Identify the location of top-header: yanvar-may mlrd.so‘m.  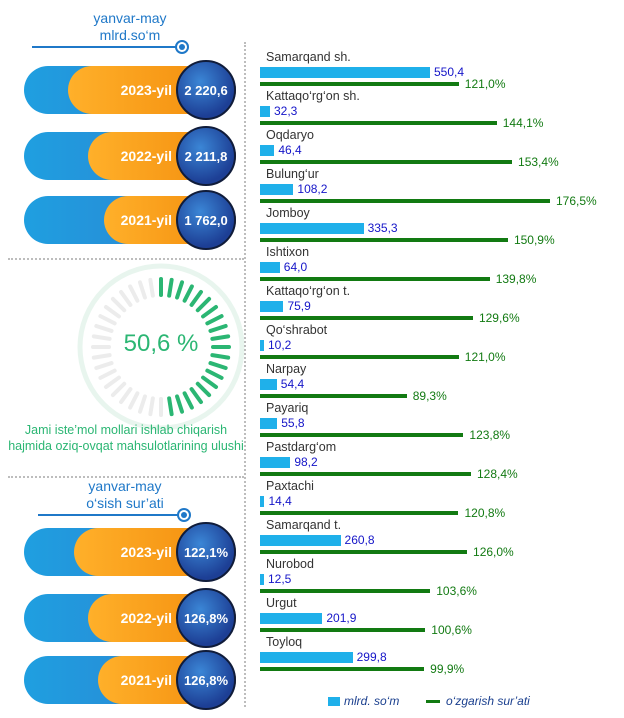
(130, 27).